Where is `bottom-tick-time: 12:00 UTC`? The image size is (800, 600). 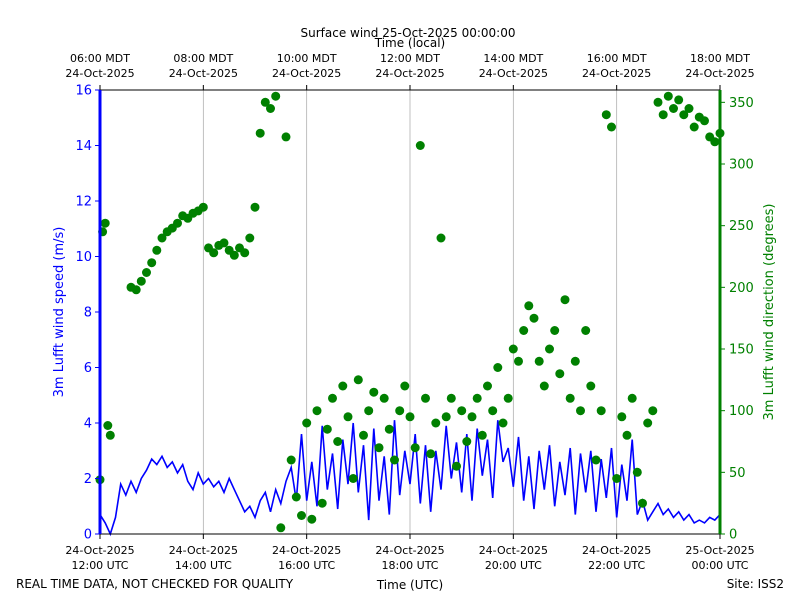 bottom-tick-time: 12:00 UTC is located at coordinates (99, 565).